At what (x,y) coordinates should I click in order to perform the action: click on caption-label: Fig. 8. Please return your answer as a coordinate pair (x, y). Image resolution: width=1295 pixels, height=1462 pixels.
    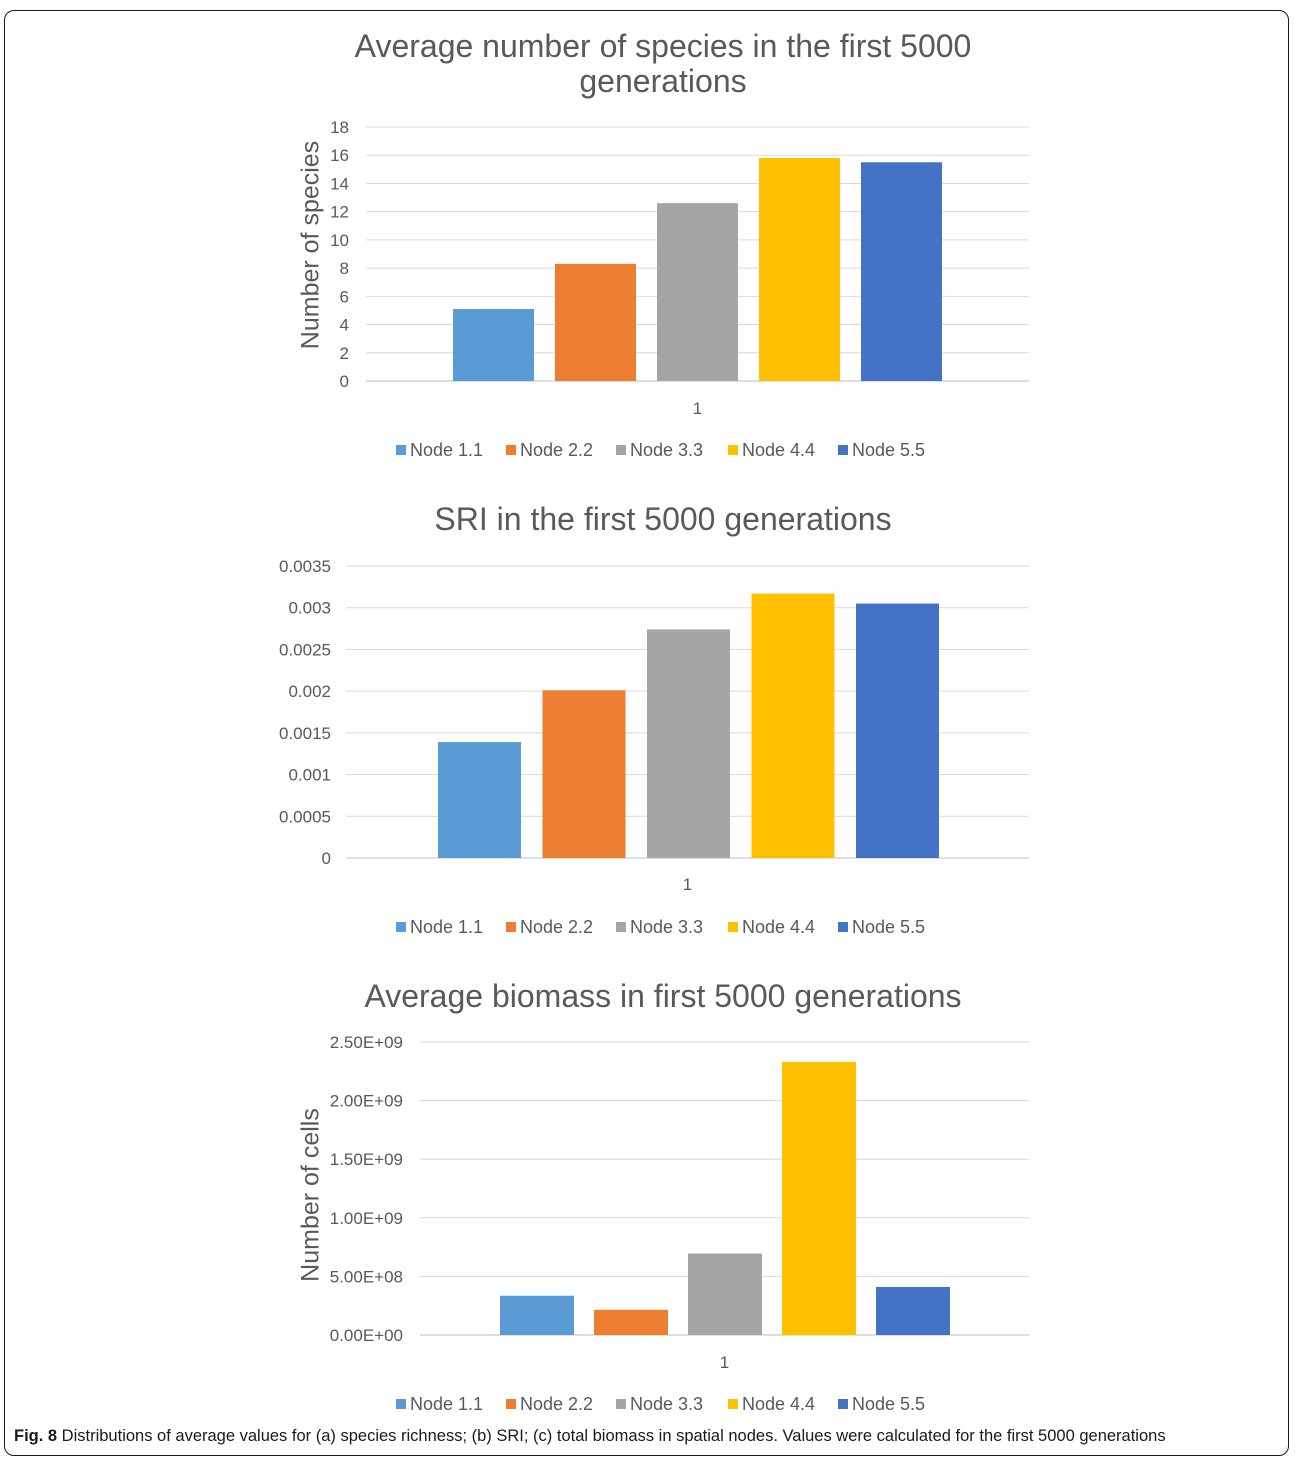
    Looking at the image, I should click on (36, 1436).